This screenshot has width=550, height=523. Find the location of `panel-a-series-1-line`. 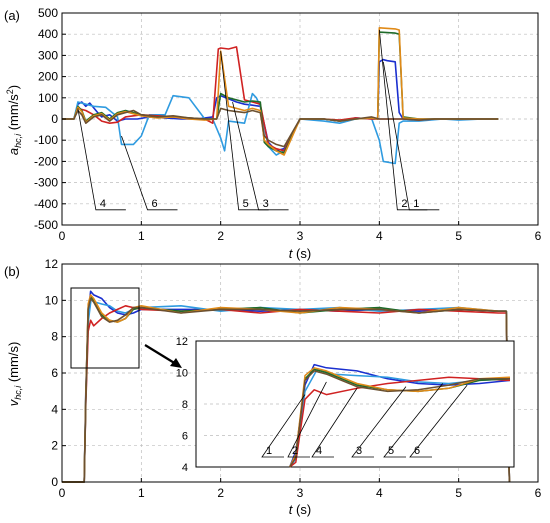

panel-a-series-1-line is located at coordinates (280, 105).